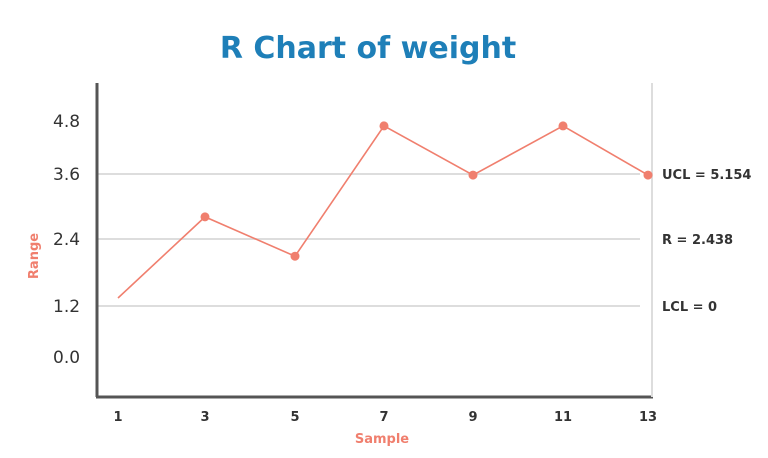 The height and width of the screenshot is (458, 768). I want to click on x-tick-label: 13, so click(648, 417).